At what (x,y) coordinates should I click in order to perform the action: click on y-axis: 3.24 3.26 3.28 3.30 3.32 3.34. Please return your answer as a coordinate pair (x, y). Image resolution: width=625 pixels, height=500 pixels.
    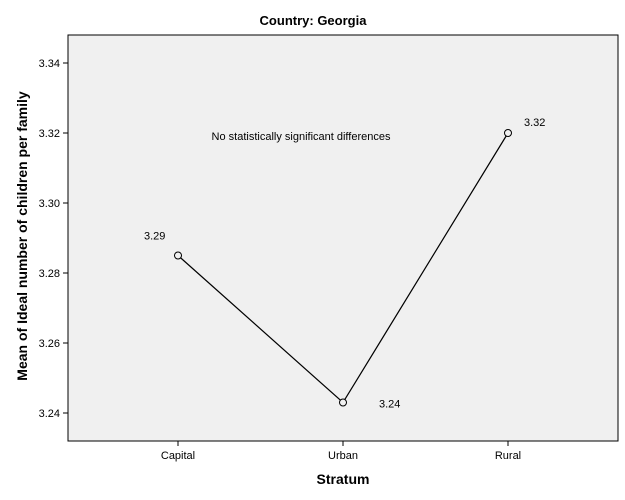
    Looking at the image, I should click on (53, 239).